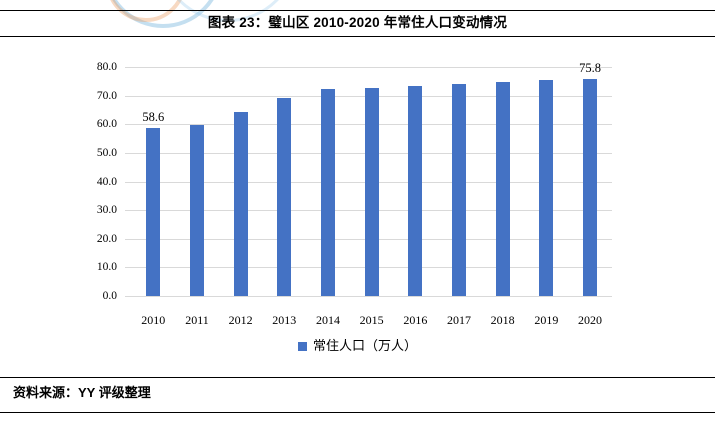 The height and width of the screenshot is (421, 715). I want to click on data-source: 资料来源：YY 评级整理, so click(82, 392).